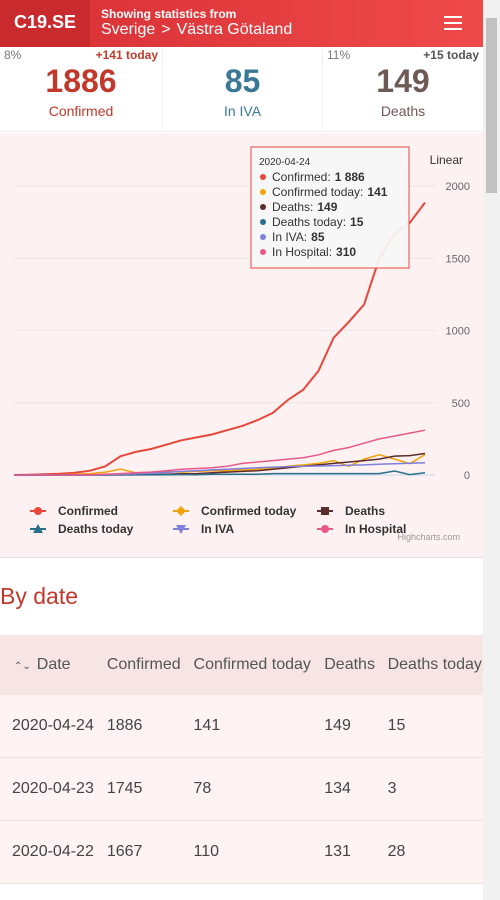  What do you see at coordinates (138, 789) in the screenshot?
I see `table-cell: 1745` at bounding box center [138, 789].